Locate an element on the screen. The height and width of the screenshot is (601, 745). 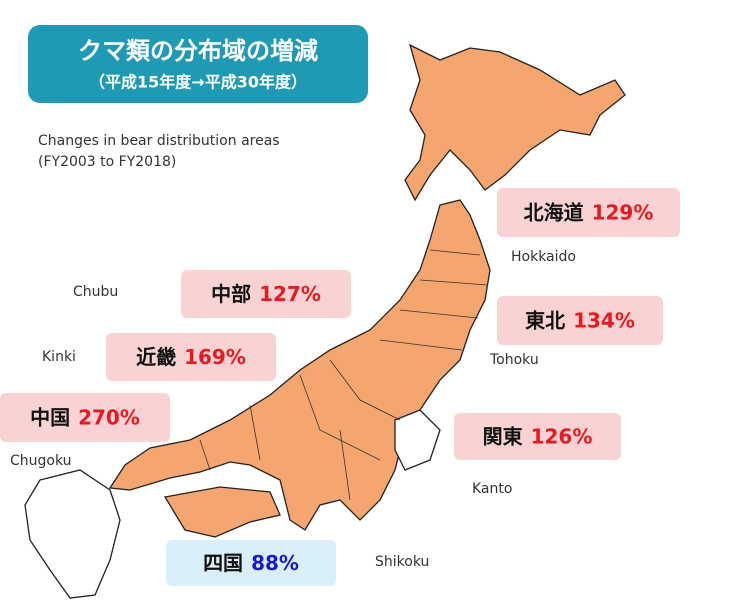
caption-line: Changes in bear distribution areas is located at coordinates (159, 141).